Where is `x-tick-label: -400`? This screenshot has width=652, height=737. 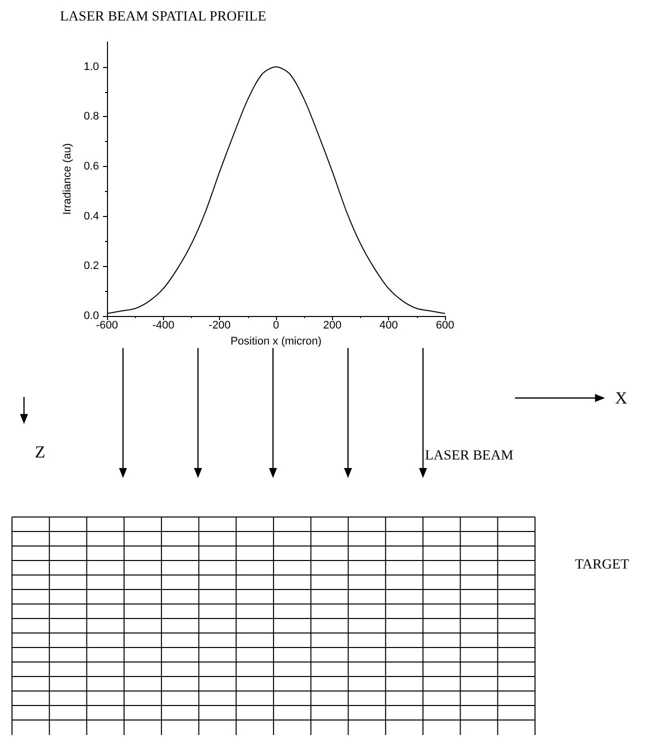 x-tick-label: -400 is located at coordinates (163, 326).